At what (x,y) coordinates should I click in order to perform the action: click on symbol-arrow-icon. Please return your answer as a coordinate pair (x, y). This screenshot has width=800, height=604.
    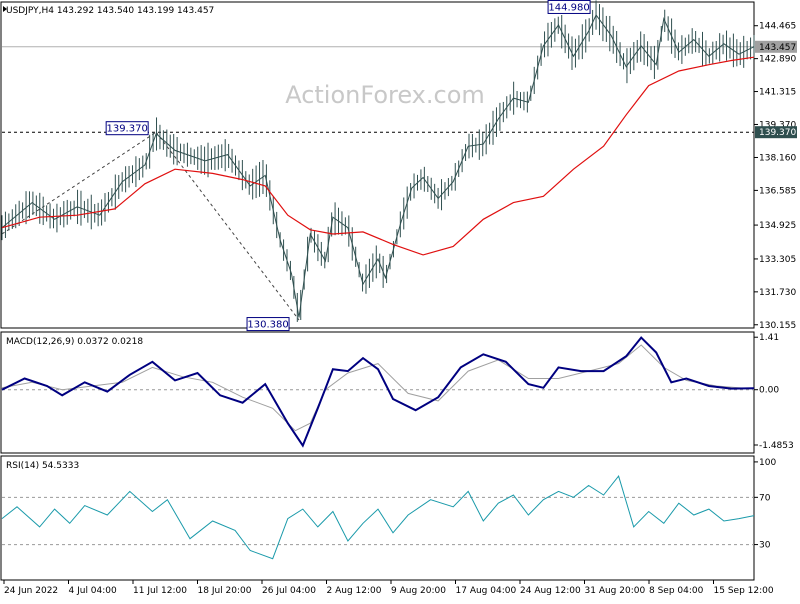
    Looking at the image, I should click on (5, 9).